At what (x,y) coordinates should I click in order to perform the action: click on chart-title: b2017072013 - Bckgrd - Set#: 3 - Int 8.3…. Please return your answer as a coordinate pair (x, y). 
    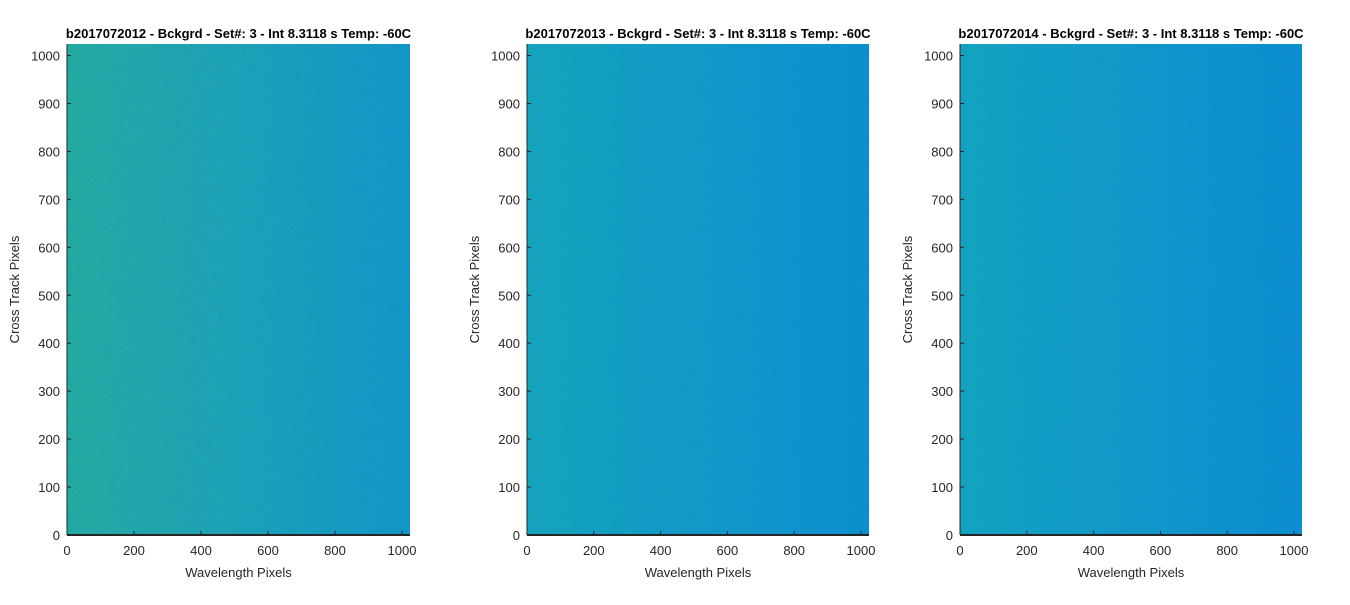
    Looking at the image, I should click on (698, 33).